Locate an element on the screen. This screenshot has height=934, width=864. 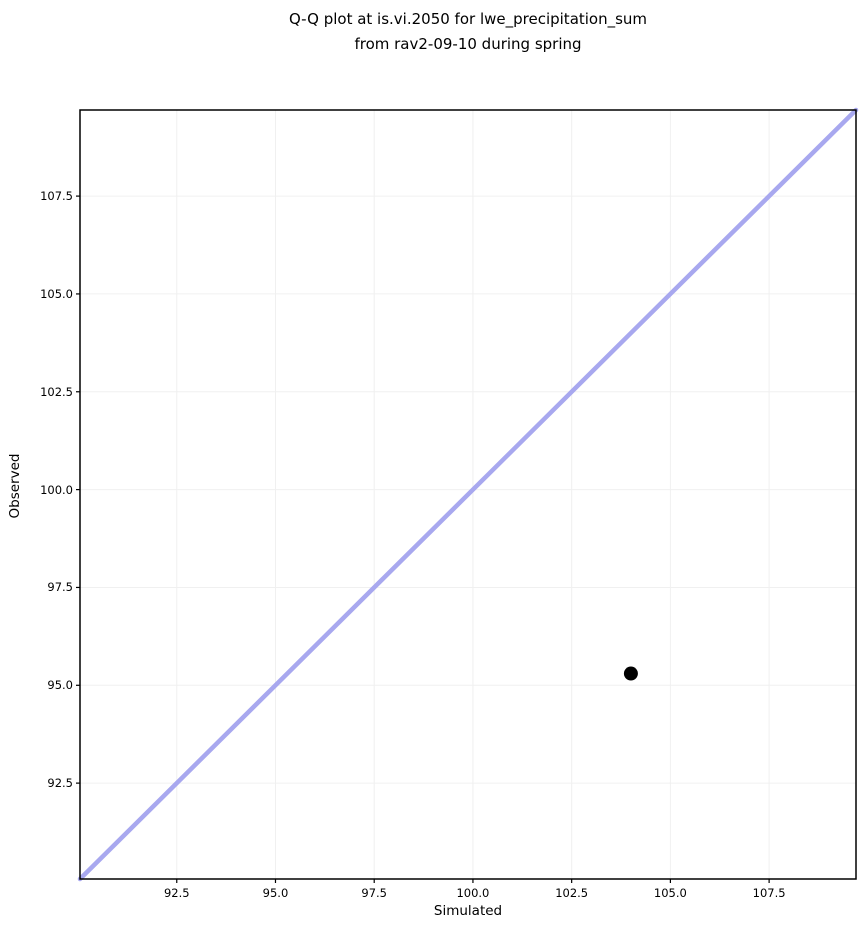
x-tick-label: 97.5 is located at coordinates (374, 893).